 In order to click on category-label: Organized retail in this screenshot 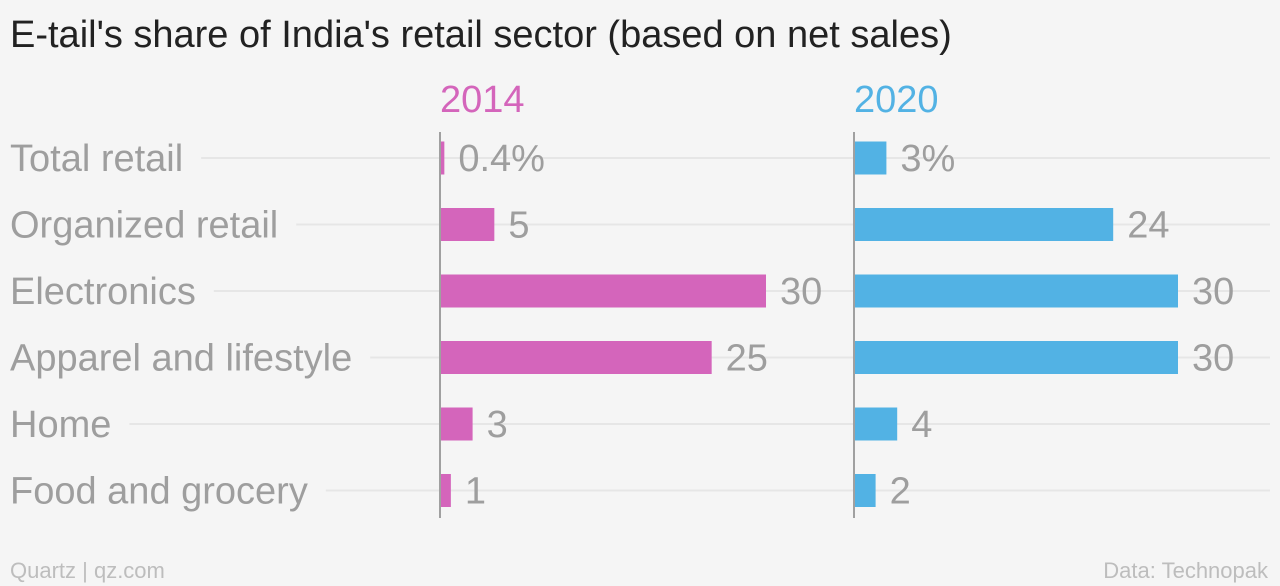, I will do `click(144, 226)`.